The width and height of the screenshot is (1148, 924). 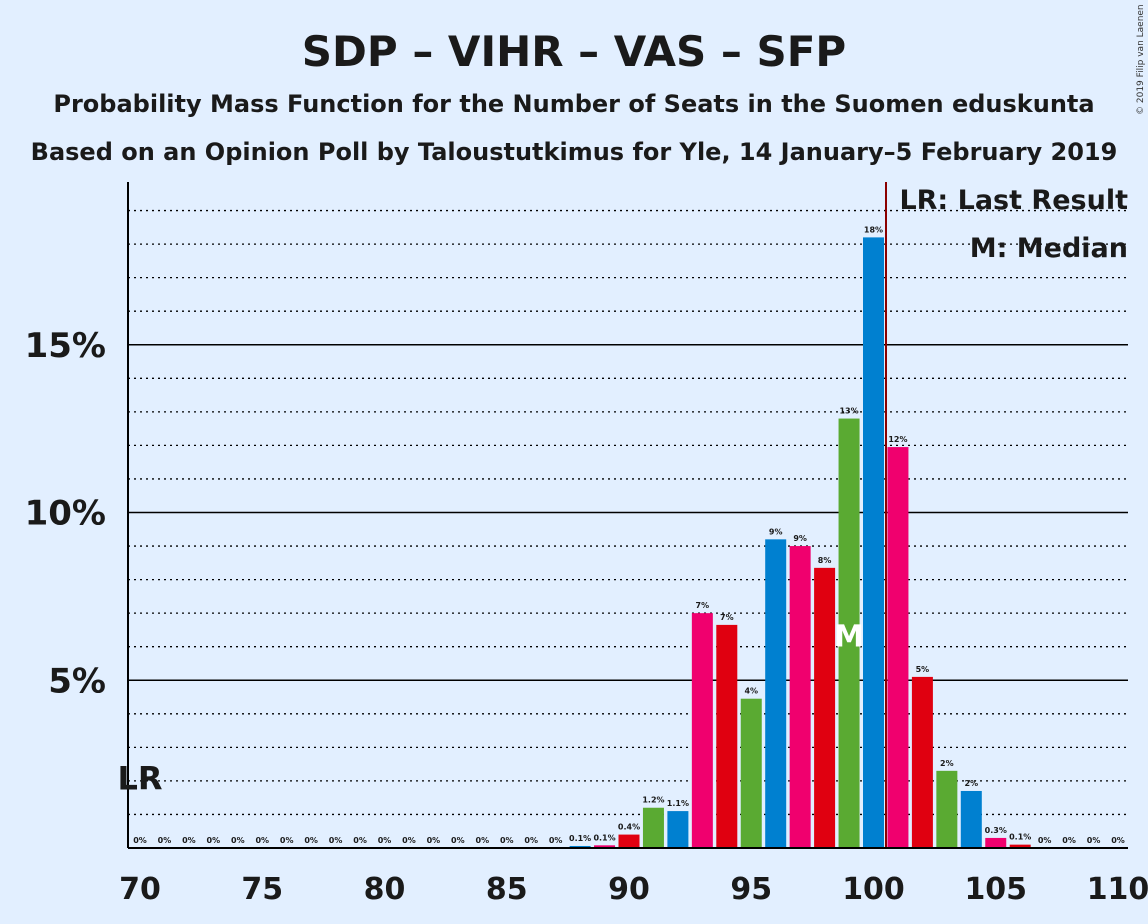 I want to click on data-label-110: 0%, so click(x=1118, y=840).